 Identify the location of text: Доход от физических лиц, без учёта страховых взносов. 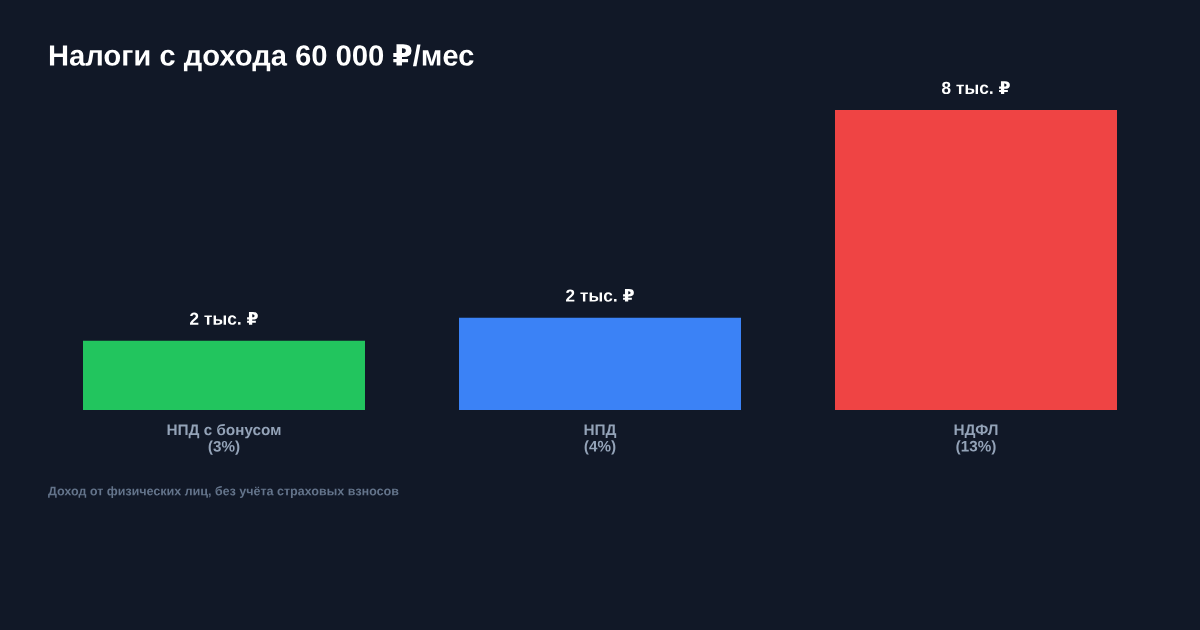
(223, 492).